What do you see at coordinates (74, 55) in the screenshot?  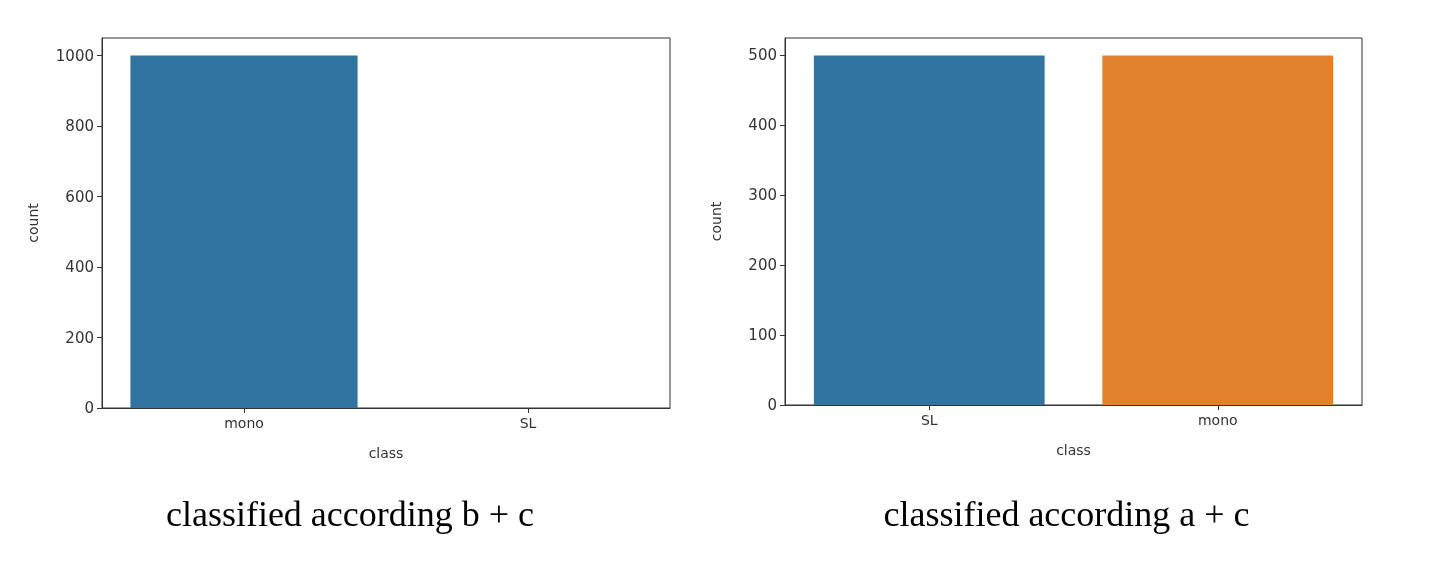 I see `y-tick-label: 1000` at bounding box center [74, 55].